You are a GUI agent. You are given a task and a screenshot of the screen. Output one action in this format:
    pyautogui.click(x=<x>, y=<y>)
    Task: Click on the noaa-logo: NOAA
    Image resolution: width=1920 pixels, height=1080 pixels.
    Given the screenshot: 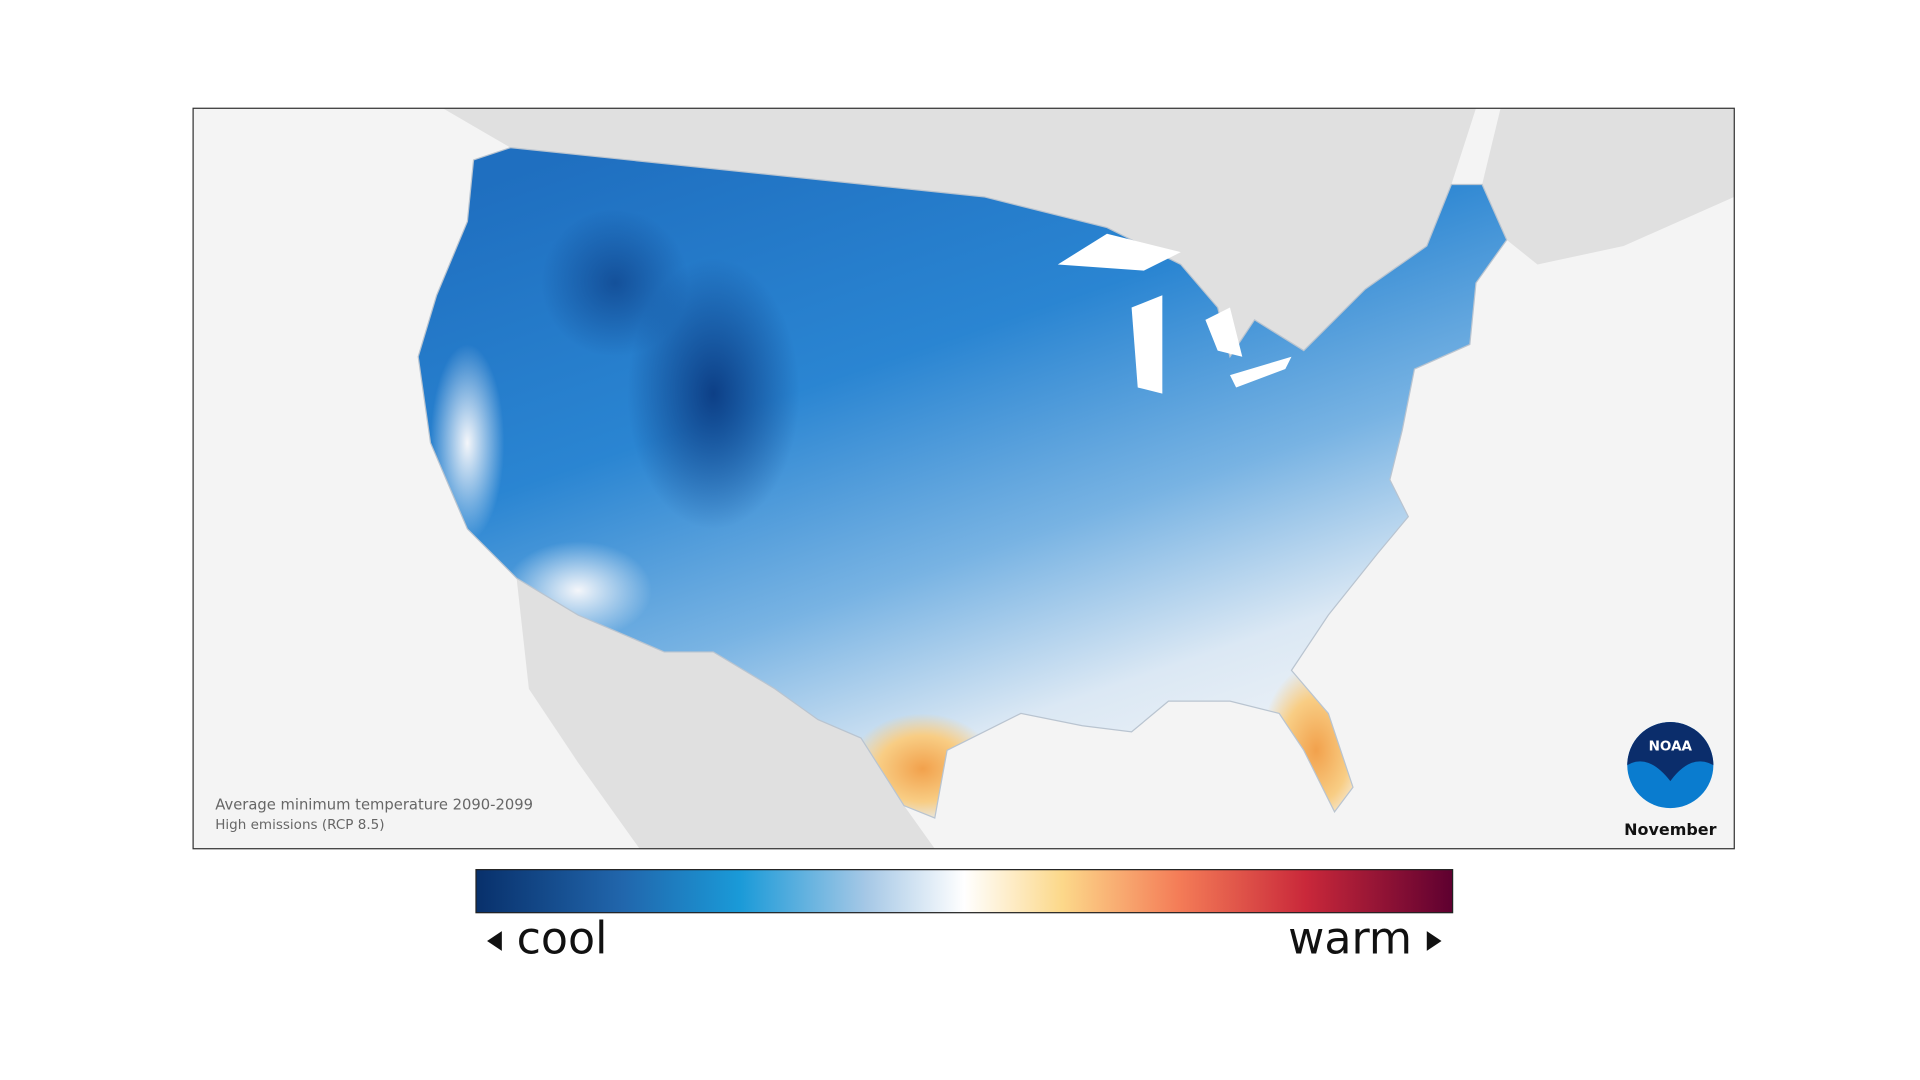 What is the action you would take?
    pyautogui.click(x=1670, y=765)
    